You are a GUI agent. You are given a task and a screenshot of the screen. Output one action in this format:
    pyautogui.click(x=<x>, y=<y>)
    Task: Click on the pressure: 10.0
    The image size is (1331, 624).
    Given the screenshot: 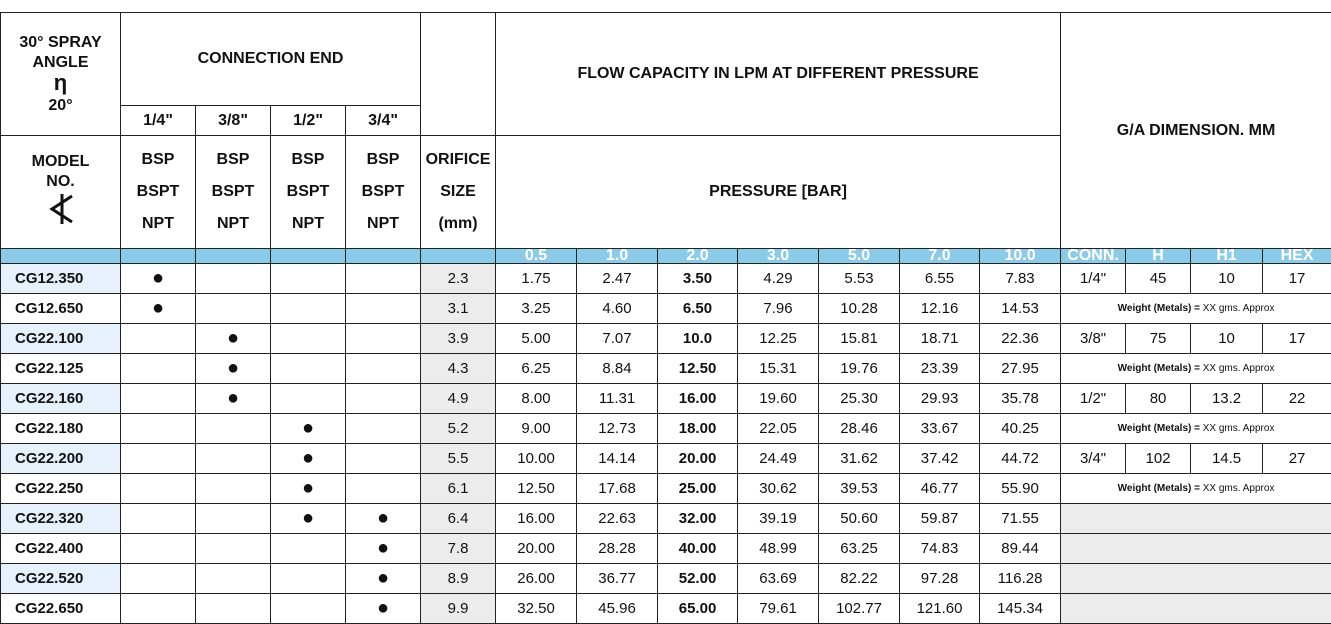 What is the action you would take?
    pyautogui.click(x=1020, y=256)
    